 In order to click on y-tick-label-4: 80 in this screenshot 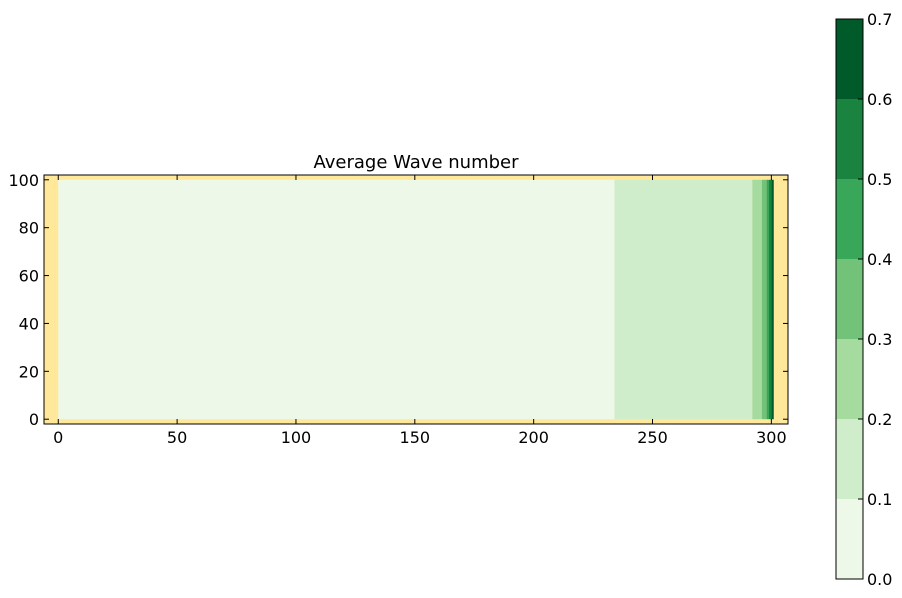, I will do `click(29, 228)`.